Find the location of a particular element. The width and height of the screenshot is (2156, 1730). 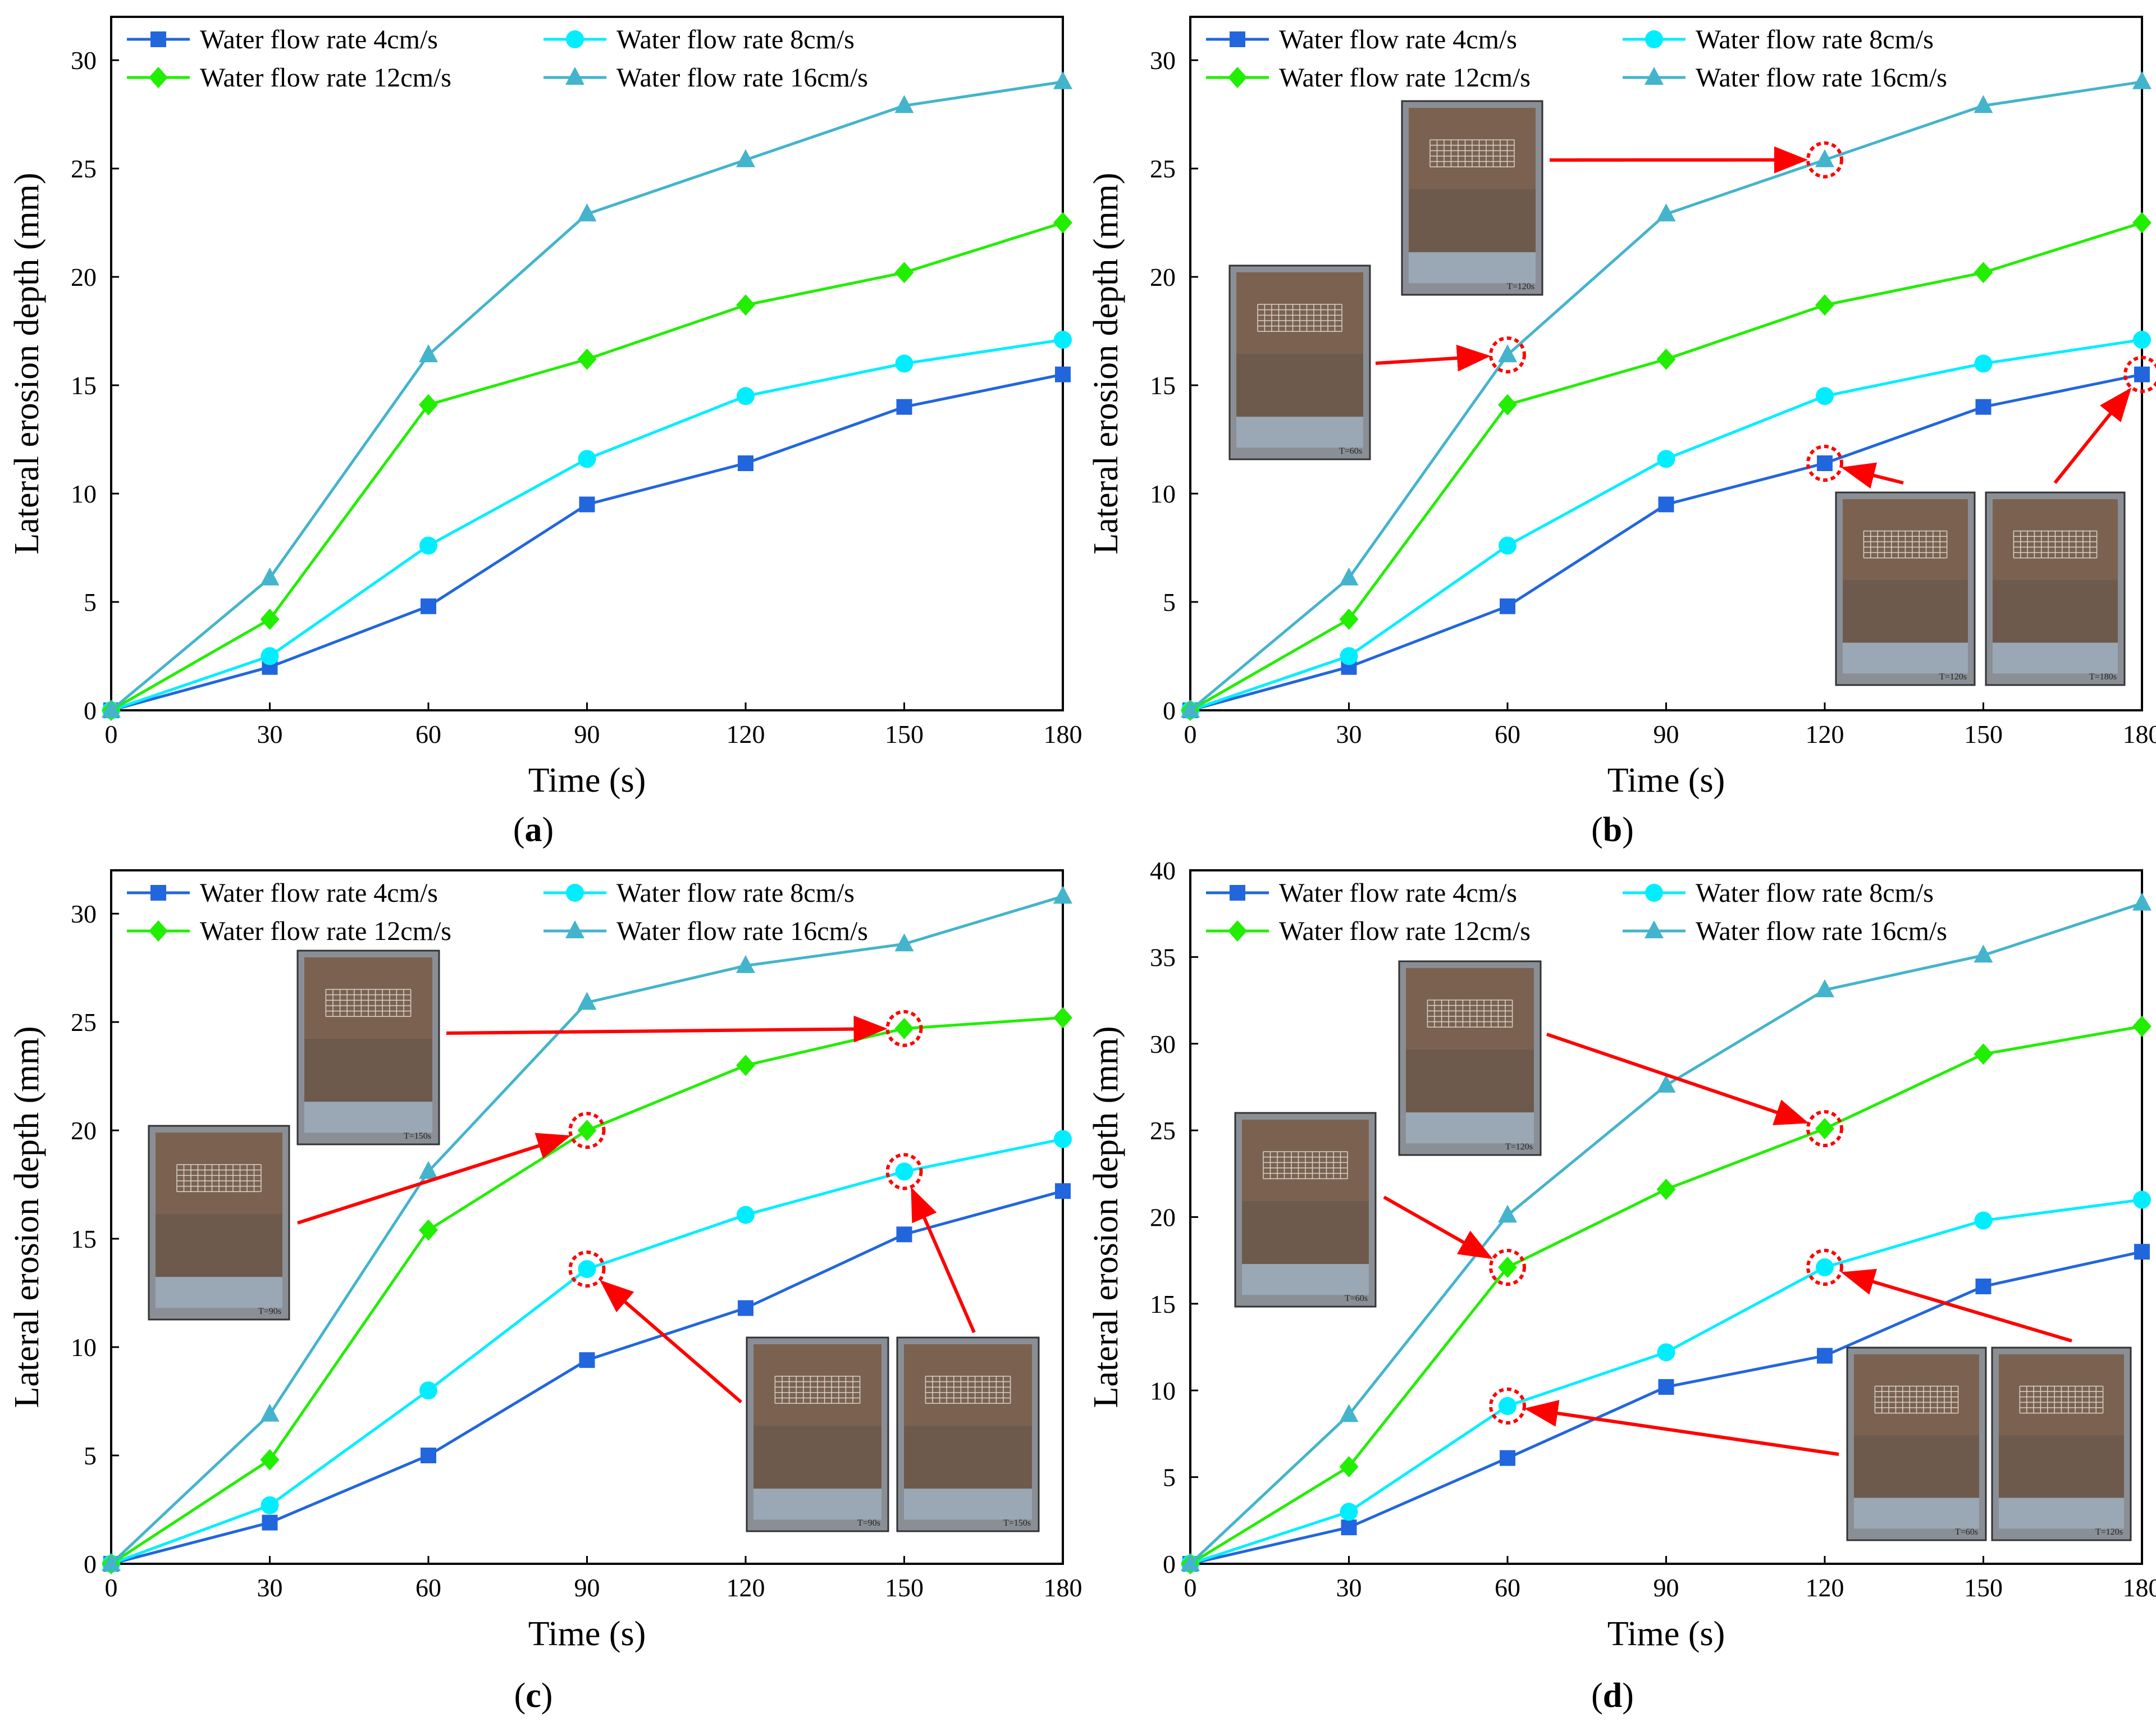

y-tick-label: 25 is located at coordinates (1163, 1130).